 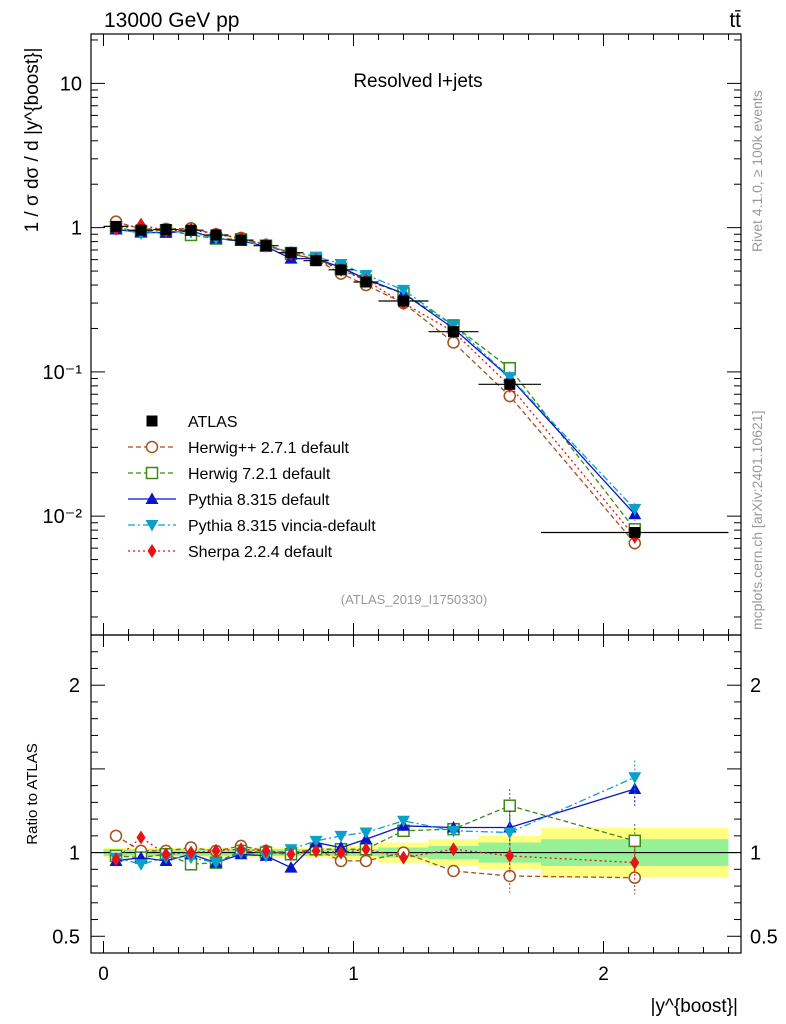 I want to click on main-y-tick-label: 10⁻², so click(x=63, y=517).